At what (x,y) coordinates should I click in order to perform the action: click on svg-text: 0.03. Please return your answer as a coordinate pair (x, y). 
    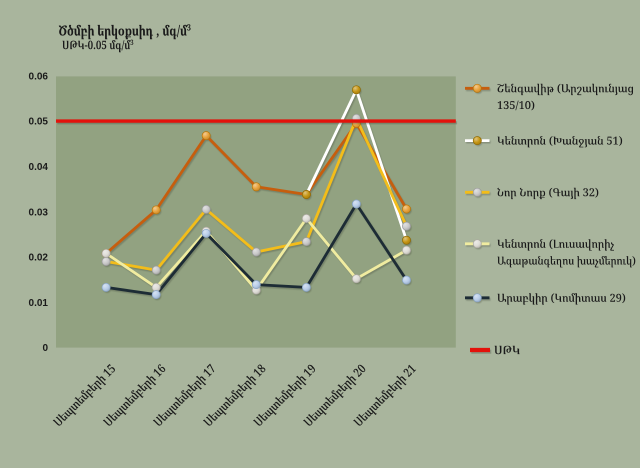
    Looking at the image, I should click on (39, 212).